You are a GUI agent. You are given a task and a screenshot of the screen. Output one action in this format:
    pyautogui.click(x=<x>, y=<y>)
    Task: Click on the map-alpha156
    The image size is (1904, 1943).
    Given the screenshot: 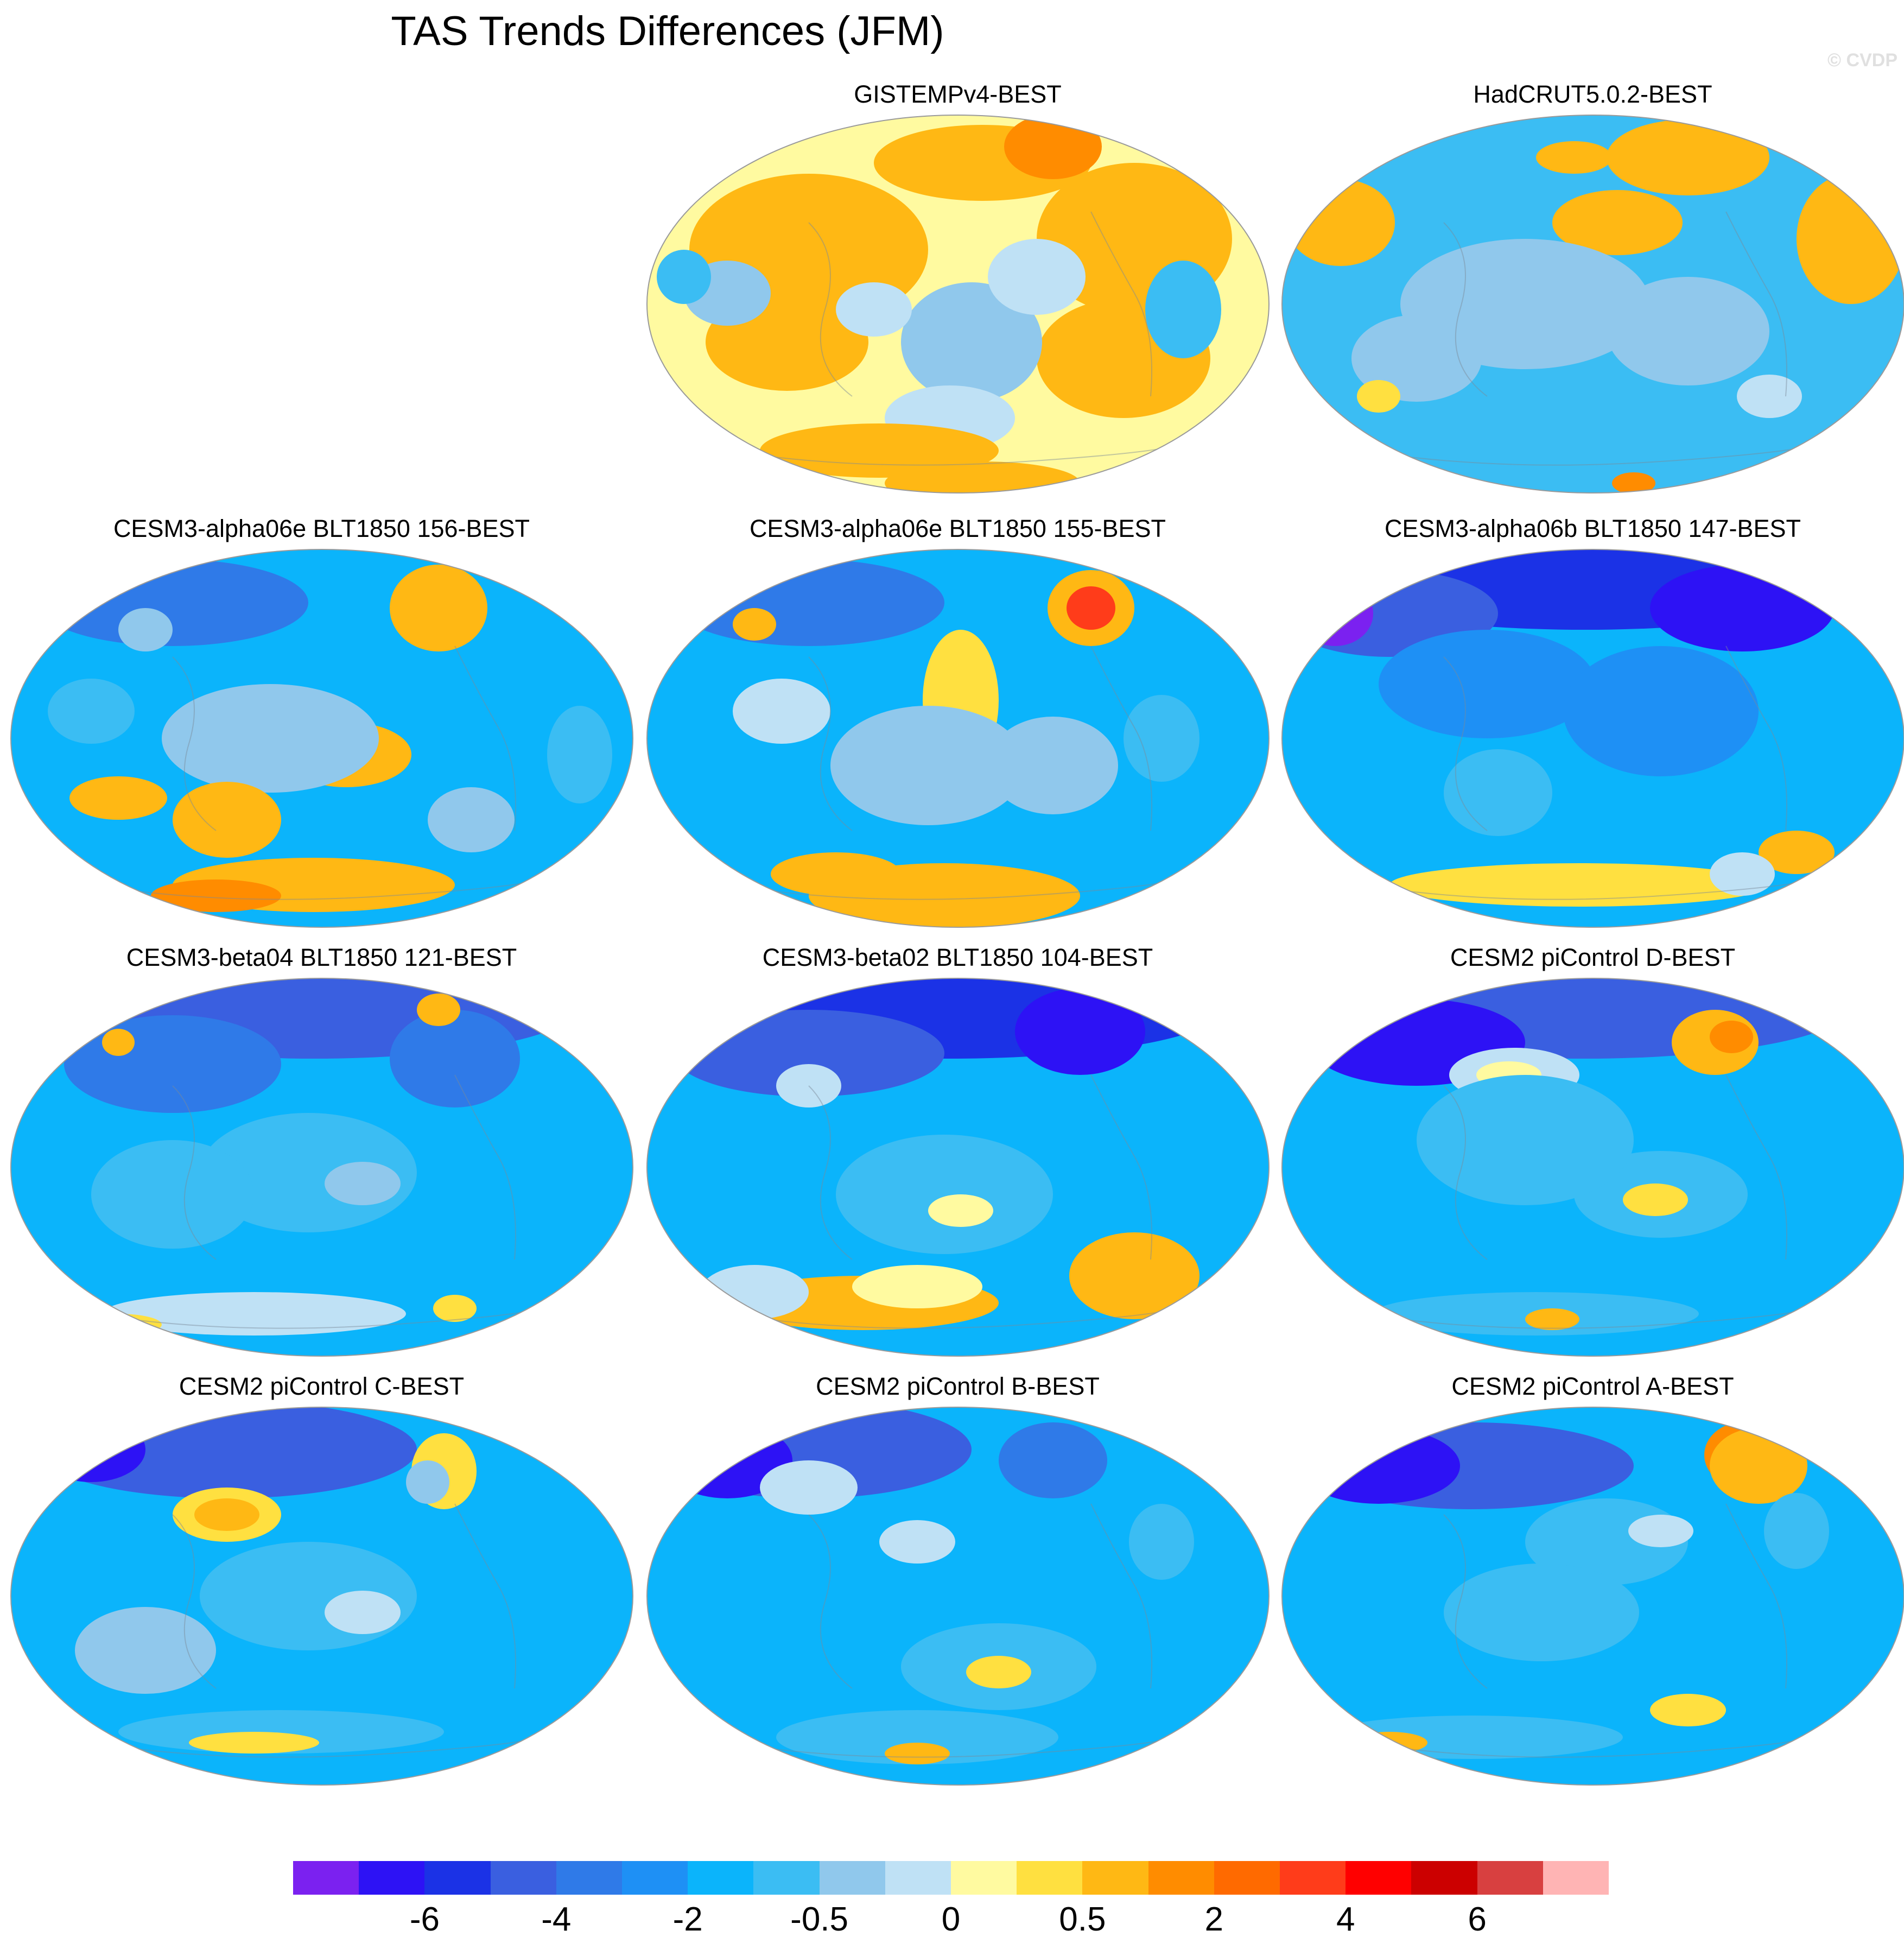 What is the action you would take?
    pyautogui.click(x=321, y=738)
    